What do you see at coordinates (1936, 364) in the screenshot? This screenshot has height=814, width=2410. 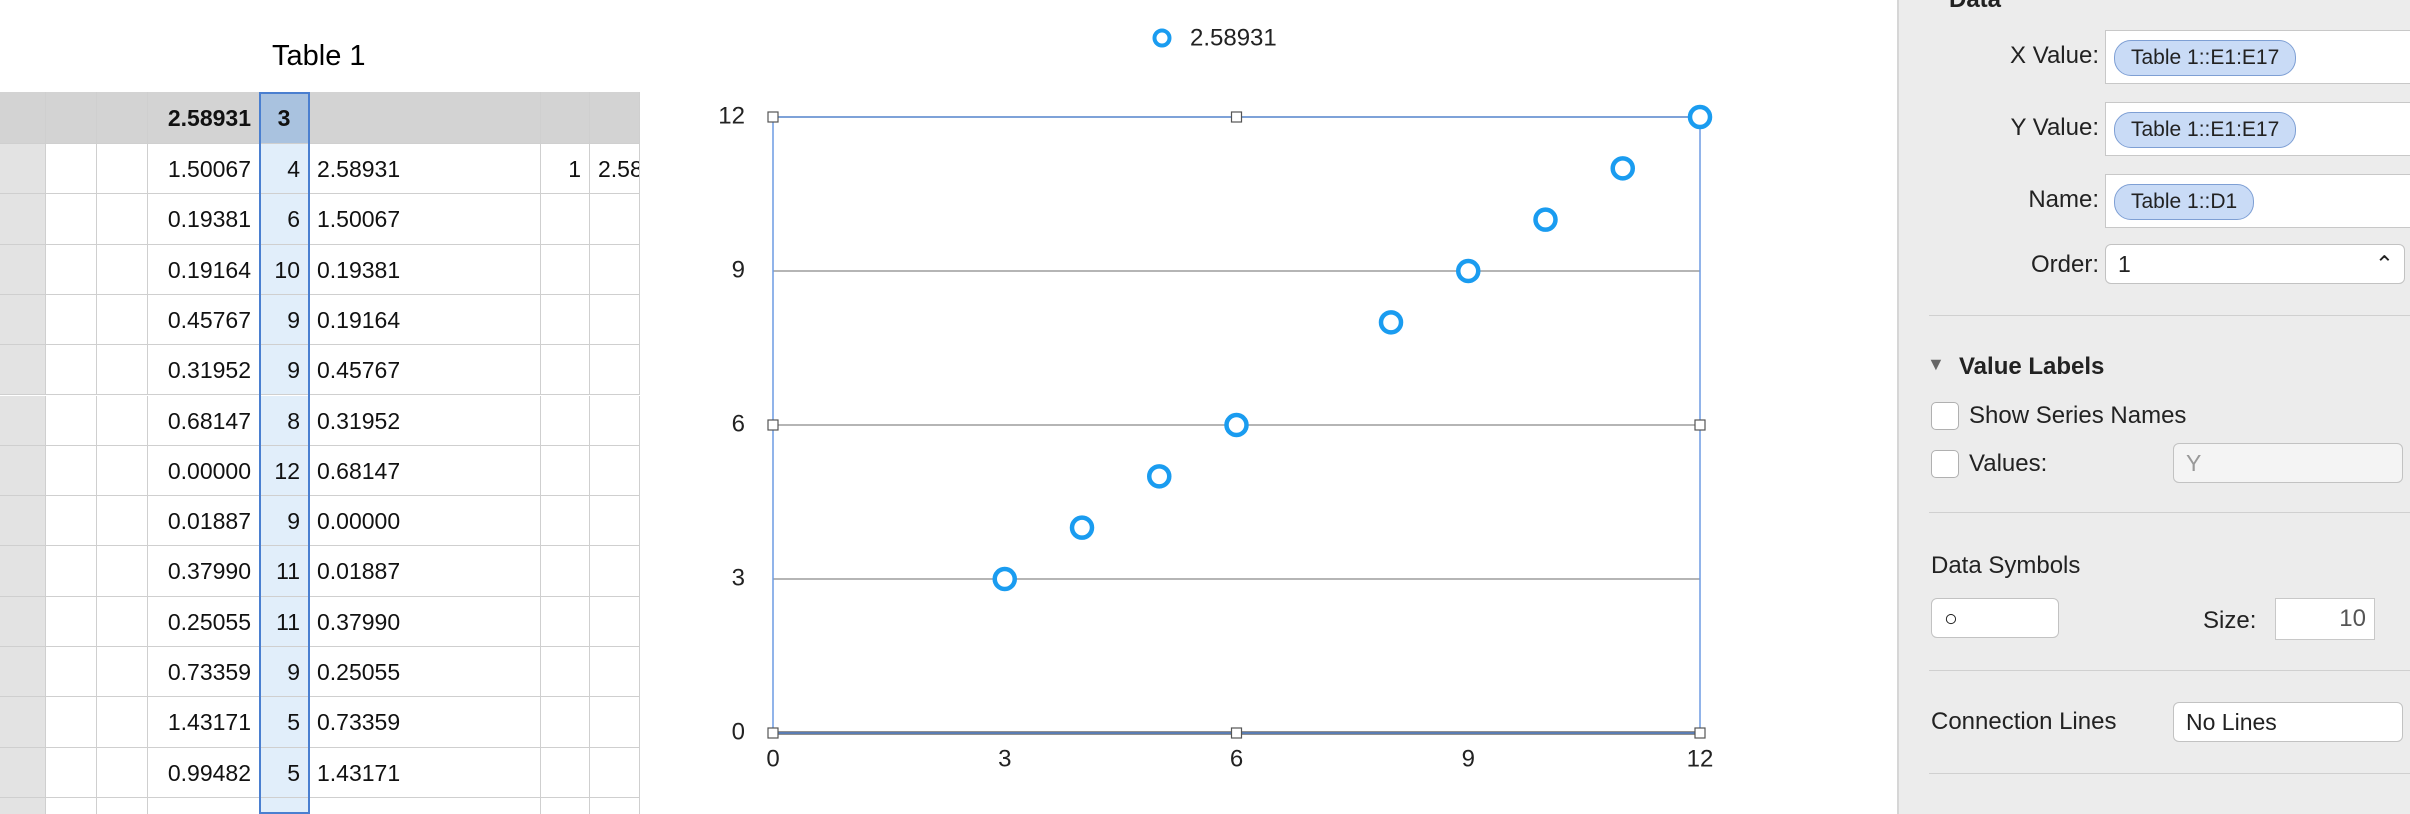 I see `disclosure: ▼` at bounding box center [1936, 364].